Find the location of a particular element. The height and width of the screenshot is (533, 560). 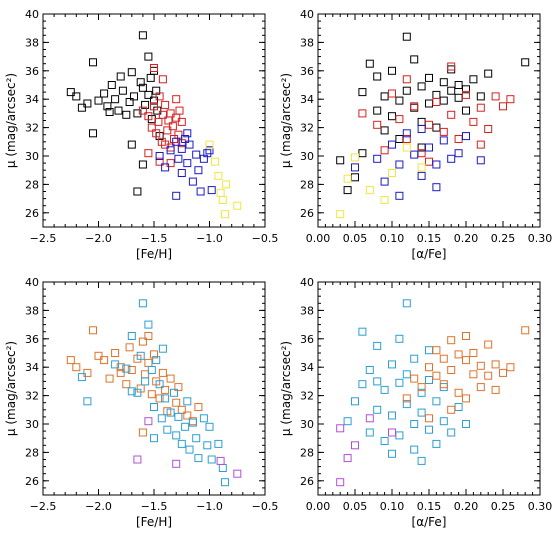

x-tick-label: −2.5 is located at coordinates (43, 506).